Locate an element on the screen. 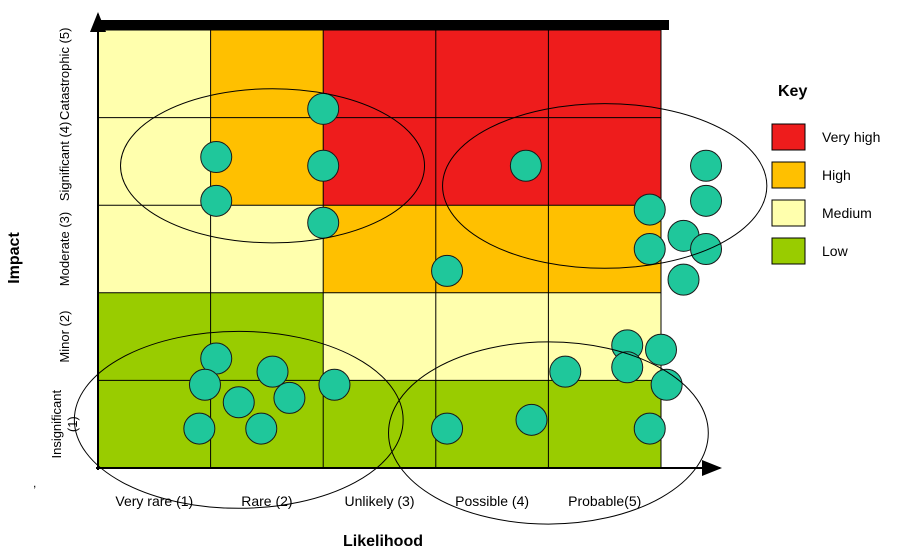 The height and width of the screenshot is (551, 901). y-tick-label: Significant (4) is located at coordinates (64, 161).